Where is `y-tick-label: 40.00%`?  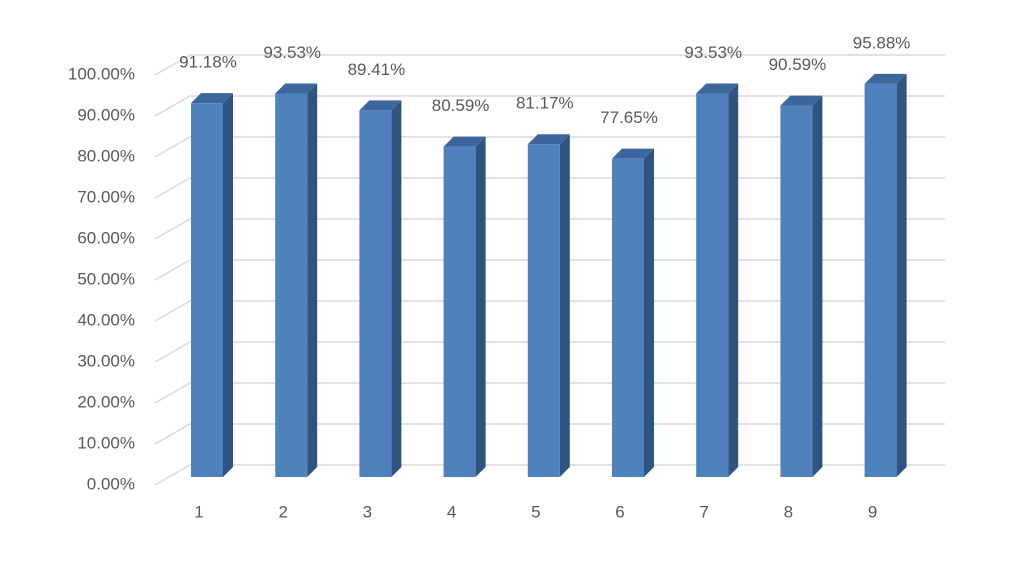 y-tick-label: 40.00% is located at coordinates (106, 319).